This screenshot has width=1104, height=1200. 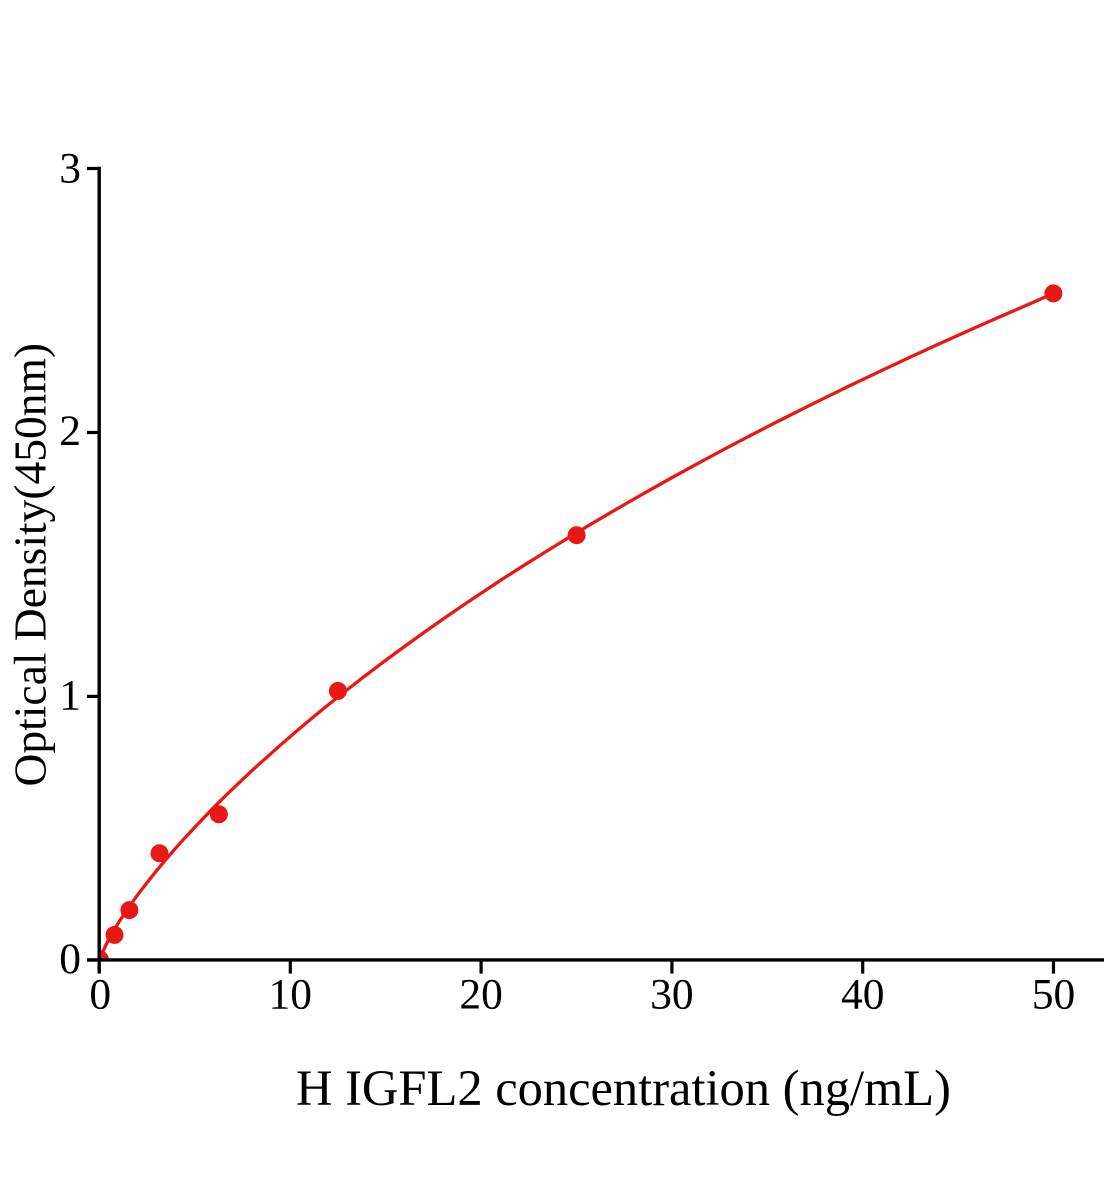 What do you see at coordinates (70, 431) in the screenshot?
I see `svg-text: 2` at bounding box center [70, 431].